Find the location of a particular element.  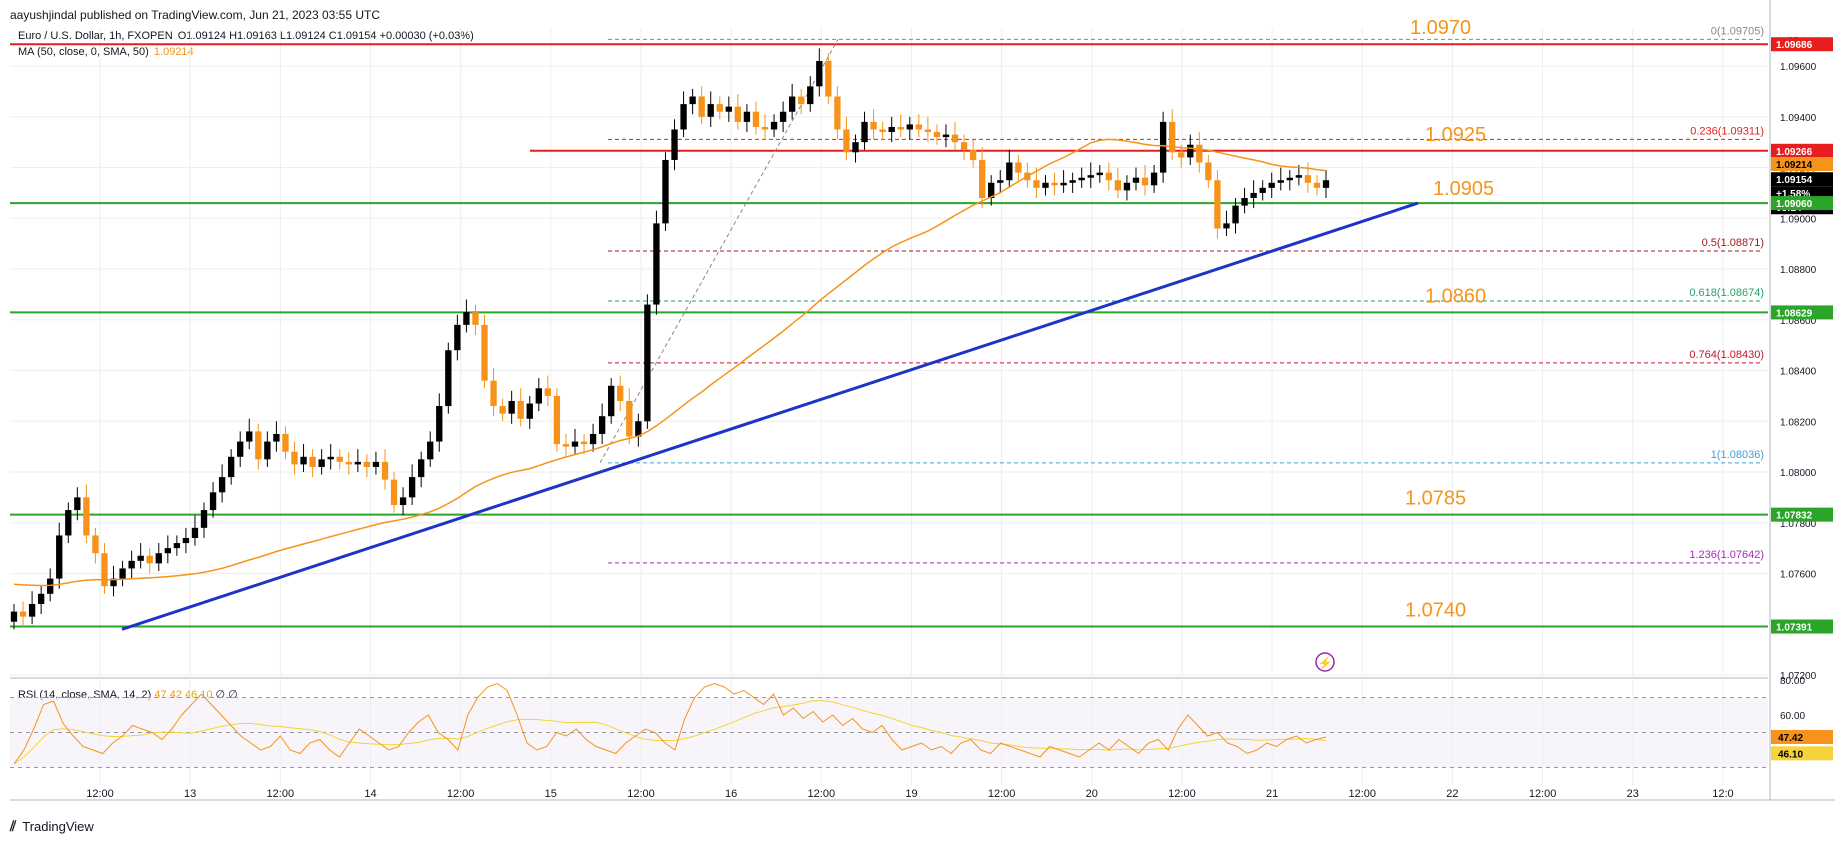

price-tick-label: 1.08600 is located at coordinates (1798, 321).